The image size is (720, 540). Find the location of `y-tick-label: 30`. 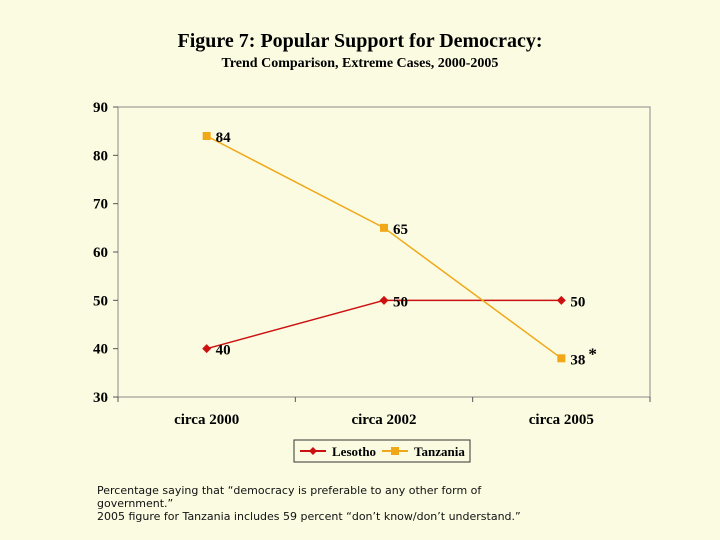

y-tick-label: 30 is located at coordinates (100, 398).